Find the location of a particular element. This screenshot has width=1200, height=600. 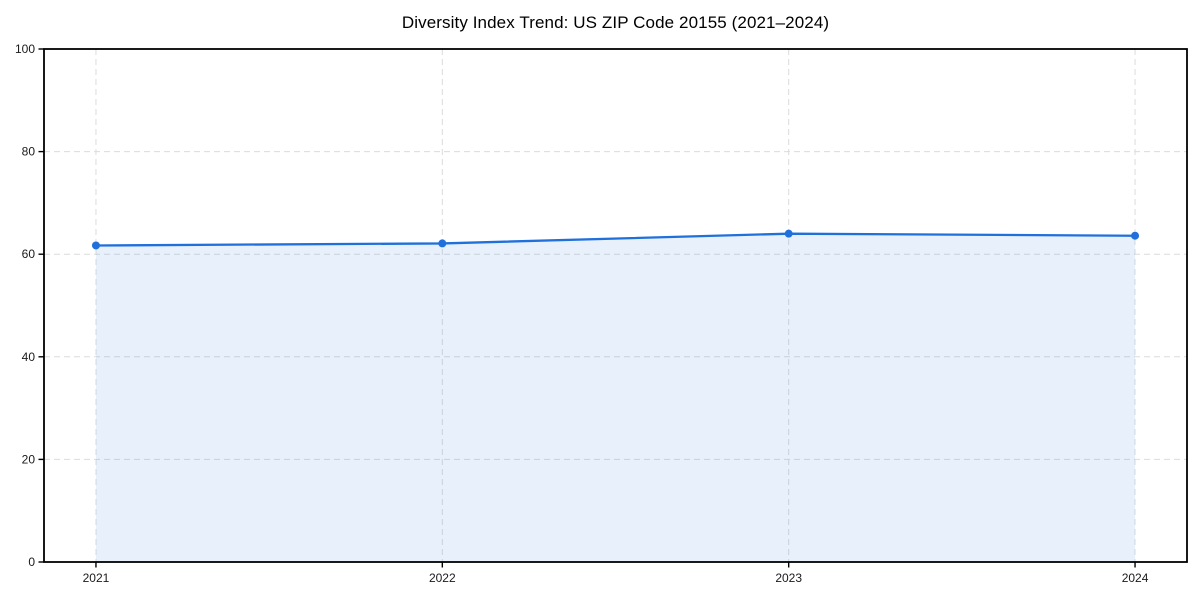

x-tick-label: 2022 is located at coordinates (442, 578).